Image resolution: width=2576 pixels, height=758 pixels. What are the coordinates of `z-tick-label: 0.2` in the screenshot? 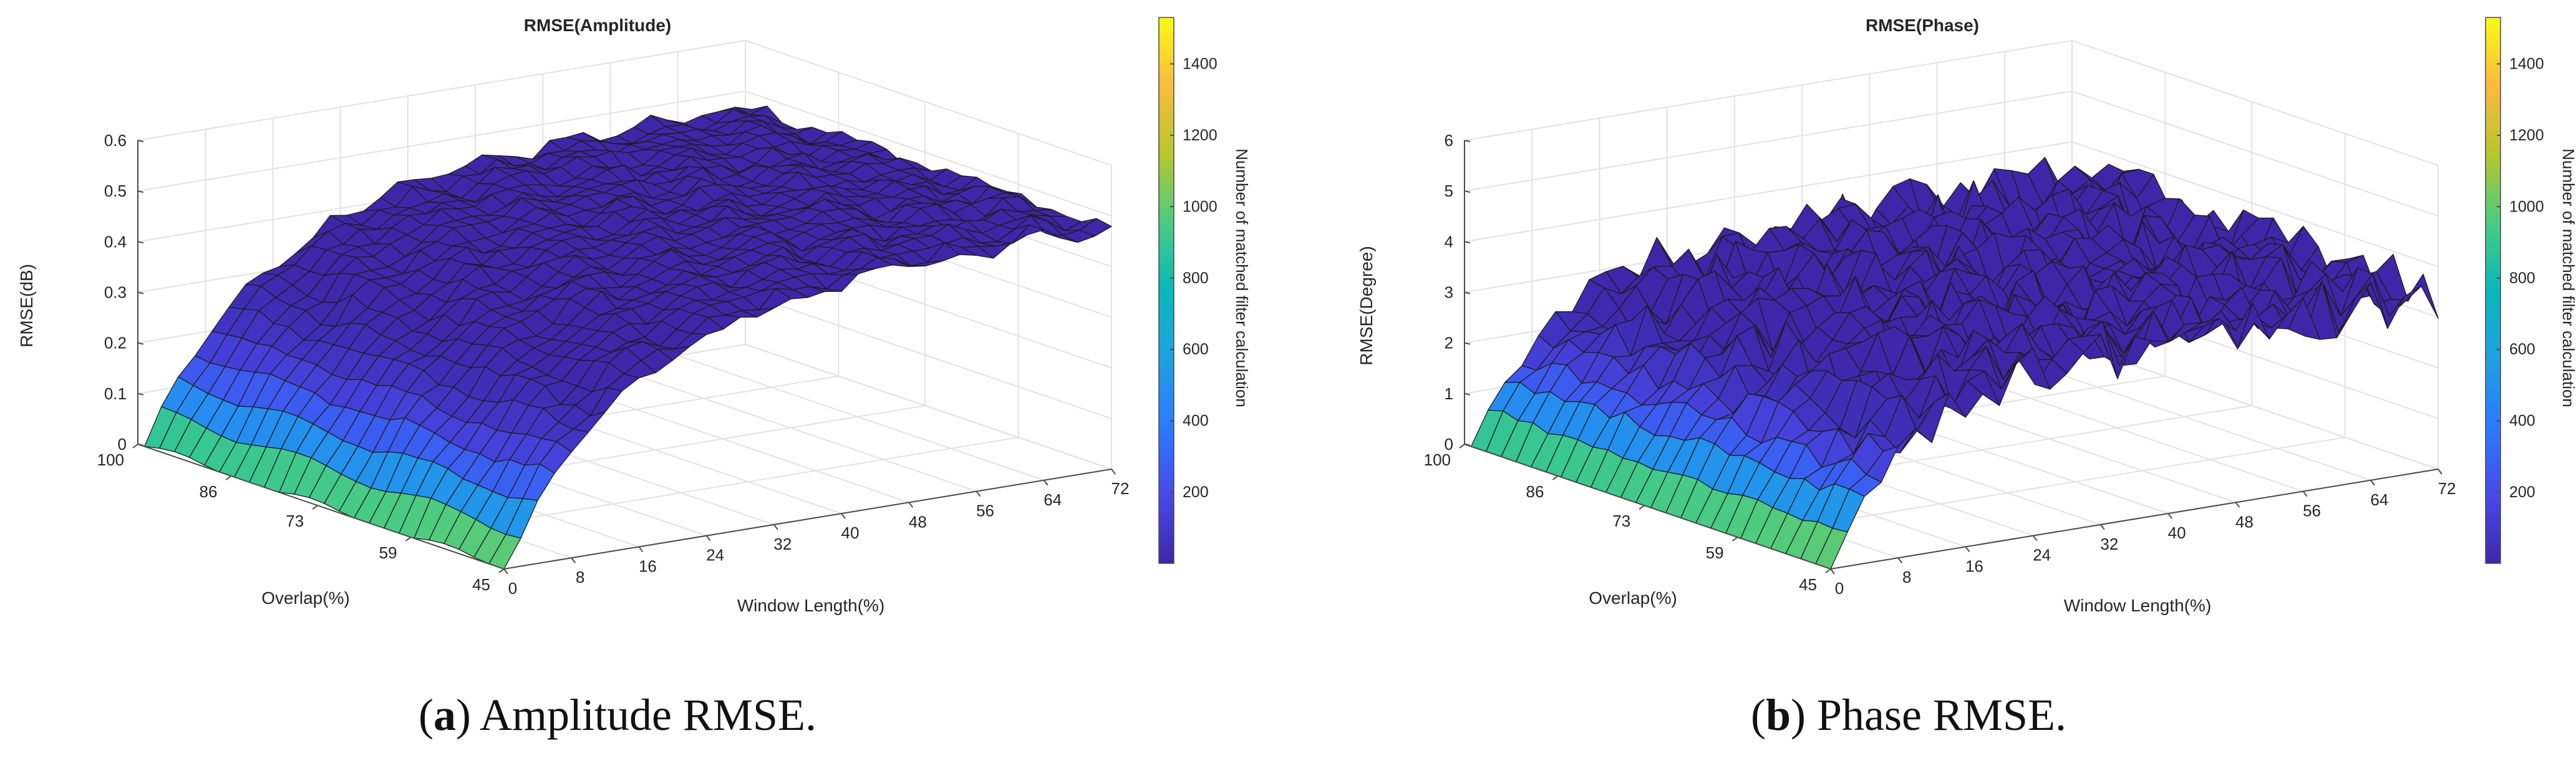 It's located at (115, 343).